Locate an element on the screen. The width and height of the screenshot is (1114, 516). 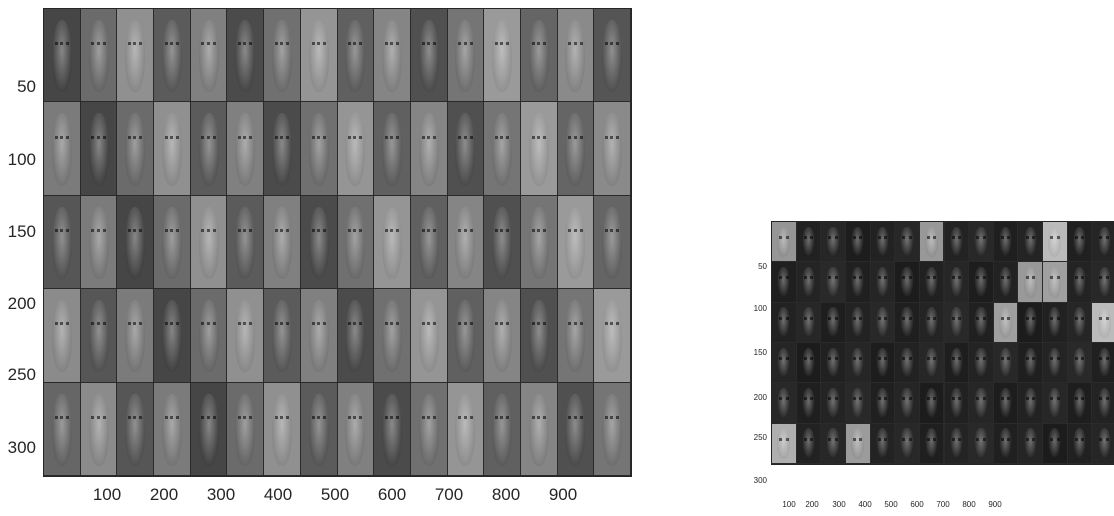
y-tick-label: 100 is located at coordinates (760, 308).